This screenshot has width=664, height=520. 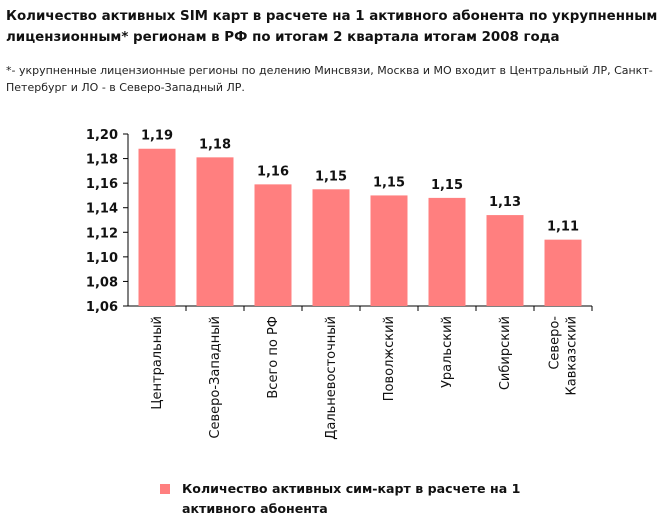 What do you see at coordinates (273, 357) in the screenshot?
I see `x-category-label: Всего по РФ` at bounding box center [273, 357].